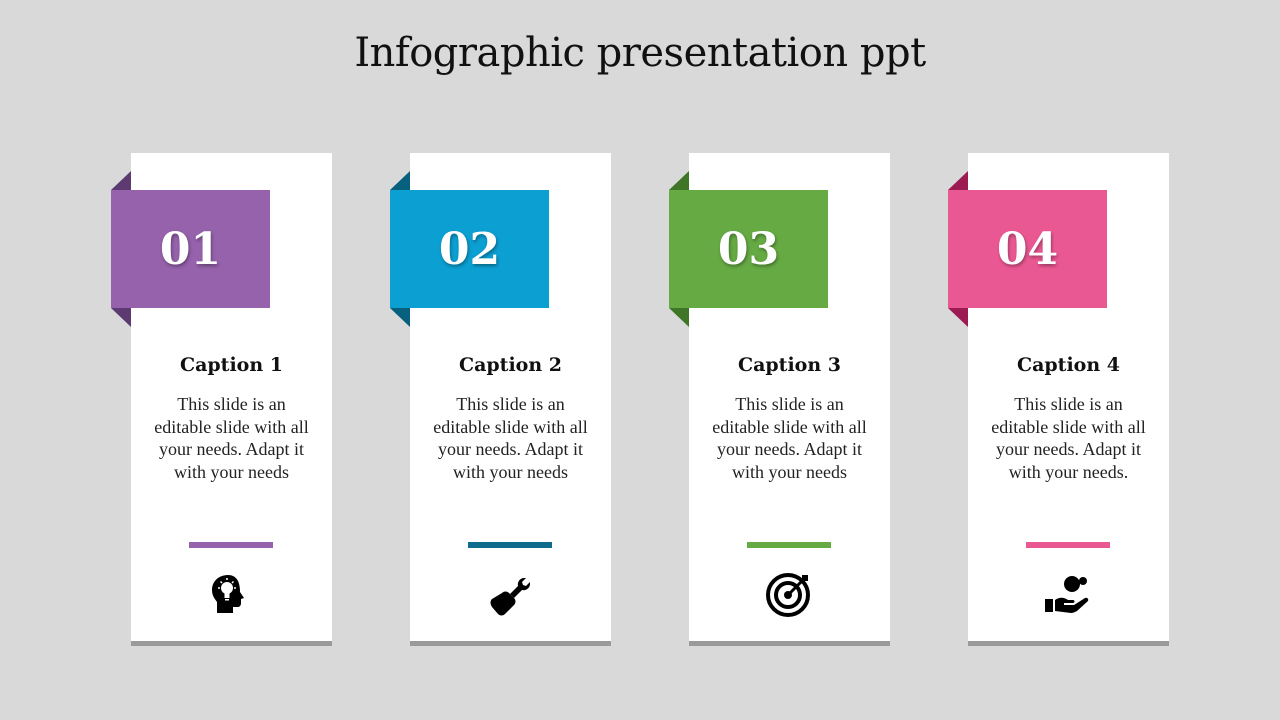 This screenshot has width=1280, height=720. I want to click on number-label: 04, so click(1027, 249).